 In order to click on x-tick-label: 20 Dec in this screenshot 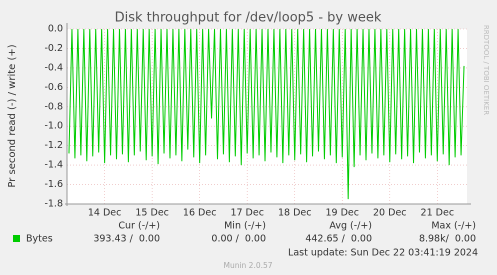, I will do `click(390, 213)`.